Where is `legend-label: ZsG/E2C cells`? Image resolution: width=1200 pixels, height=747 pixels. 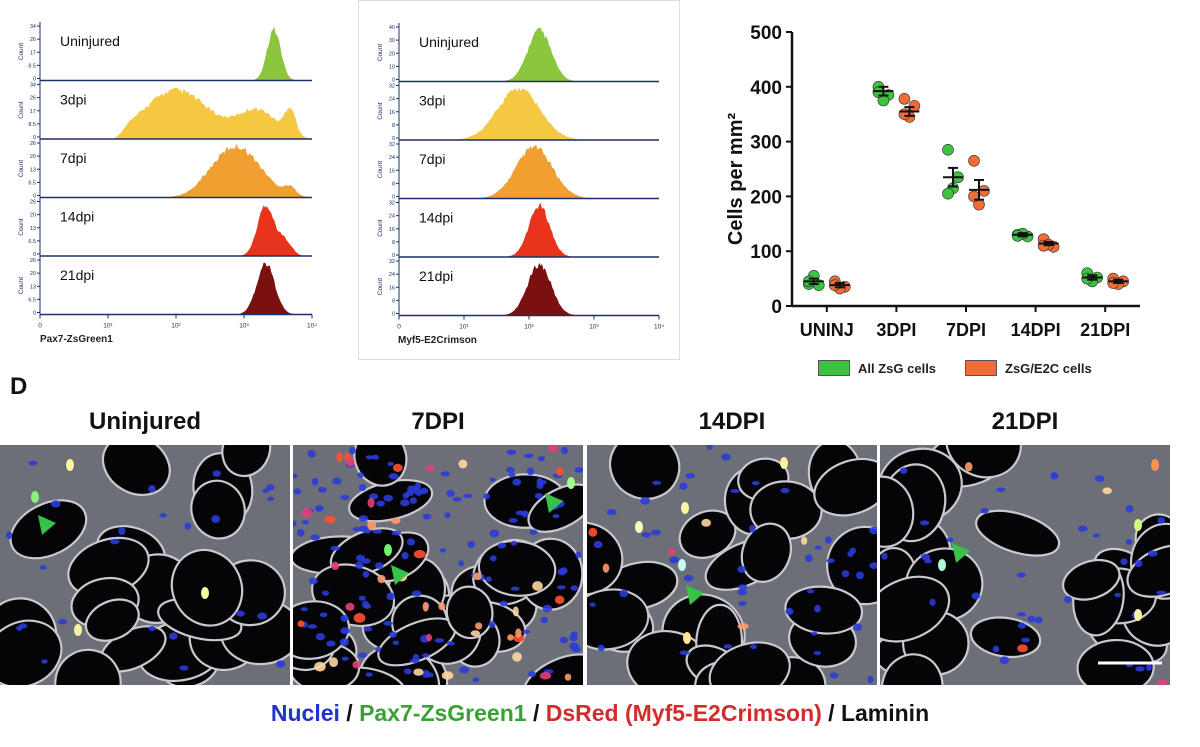 legend-label: ZsG/E2C cells is located at coordinates (1048, 368).